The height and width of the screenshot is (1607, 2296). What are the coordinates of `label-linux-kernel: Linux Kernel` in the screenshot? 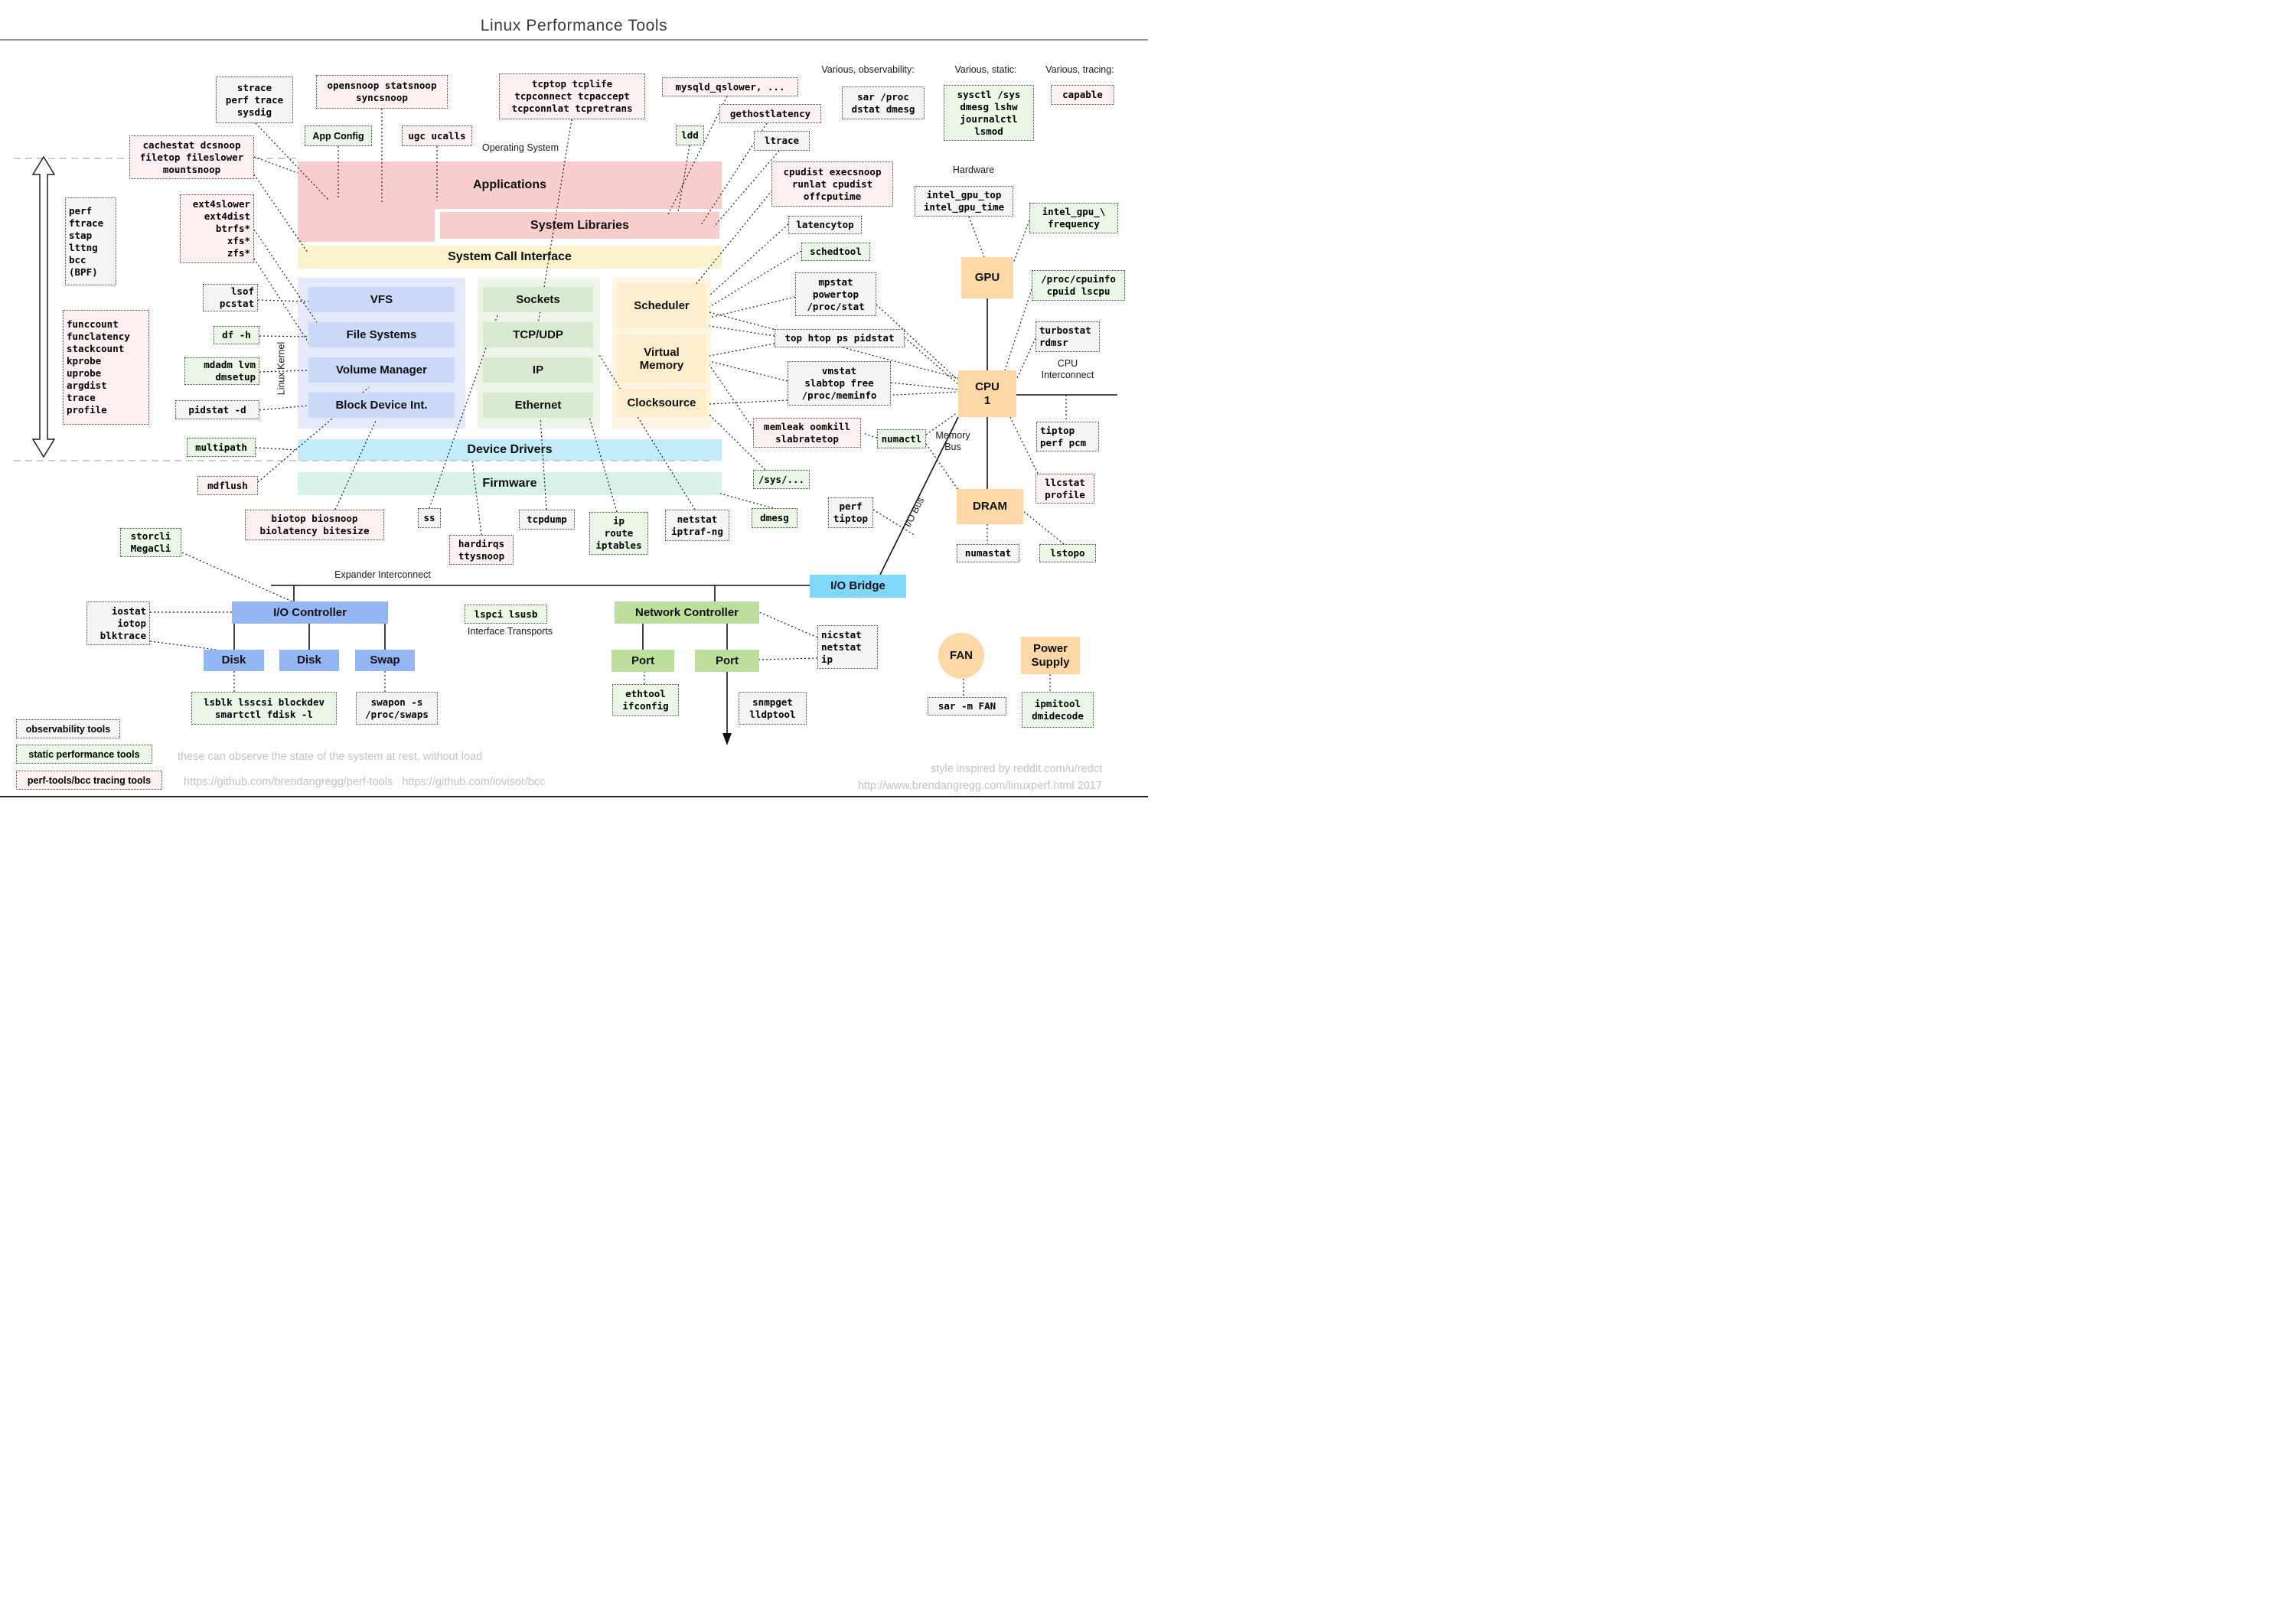 It's located at (281, 368).